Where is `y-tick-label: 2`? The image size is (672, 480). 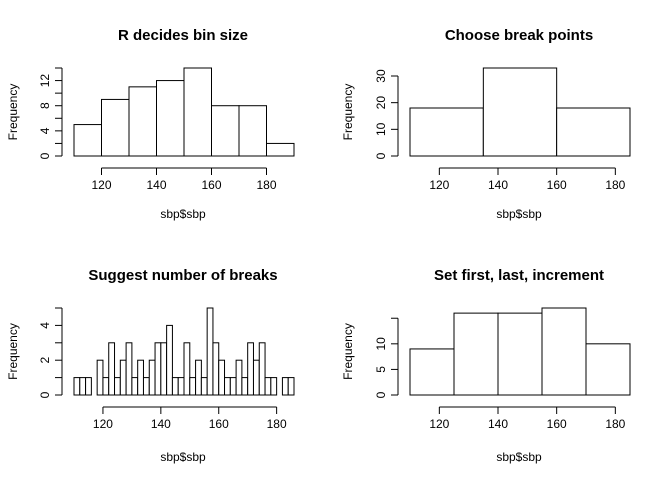
y-tick-label: 2 is located at coordinates (45, 360).